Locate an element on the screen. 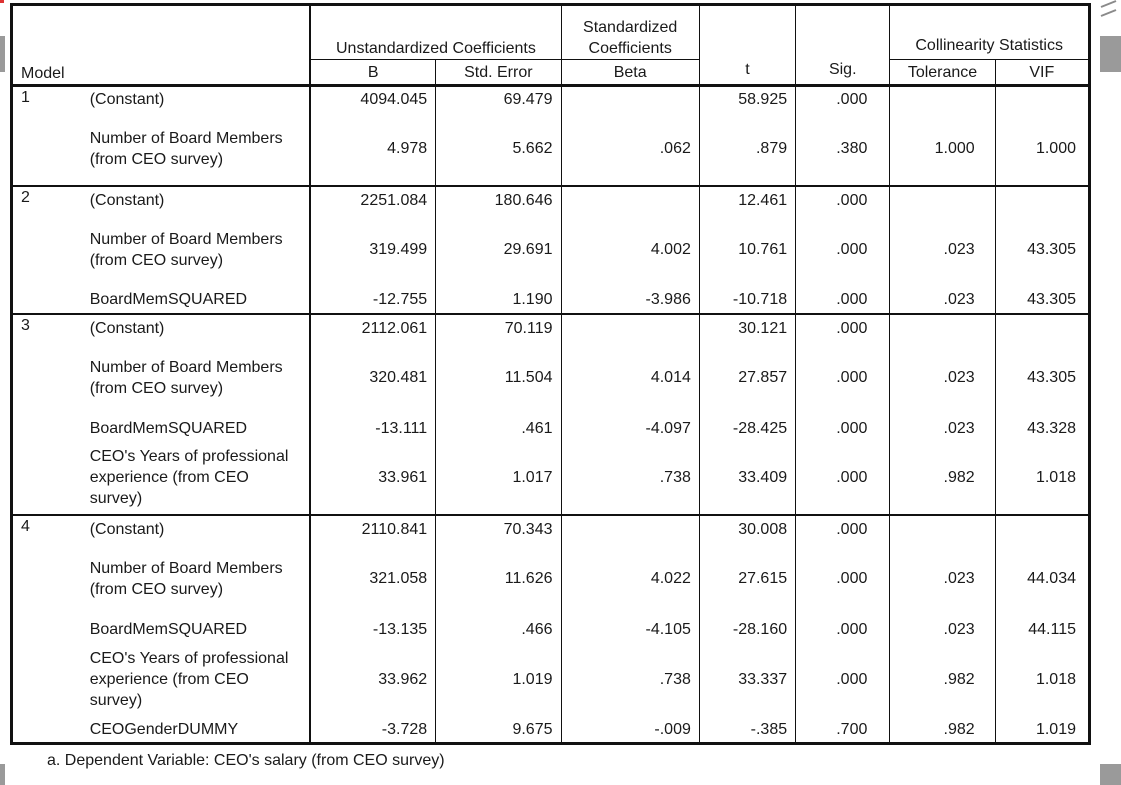 The height and width of the screenshot is (785, 1121). std-error-value: 69.479 is located at coordinates (498, 99).